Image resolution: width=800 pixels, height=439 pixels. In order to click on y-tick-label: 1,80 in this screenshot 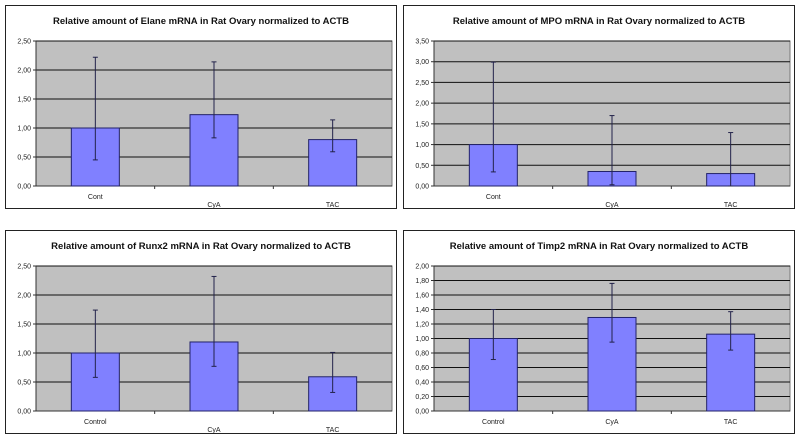, I will do `click(422, 281)`.